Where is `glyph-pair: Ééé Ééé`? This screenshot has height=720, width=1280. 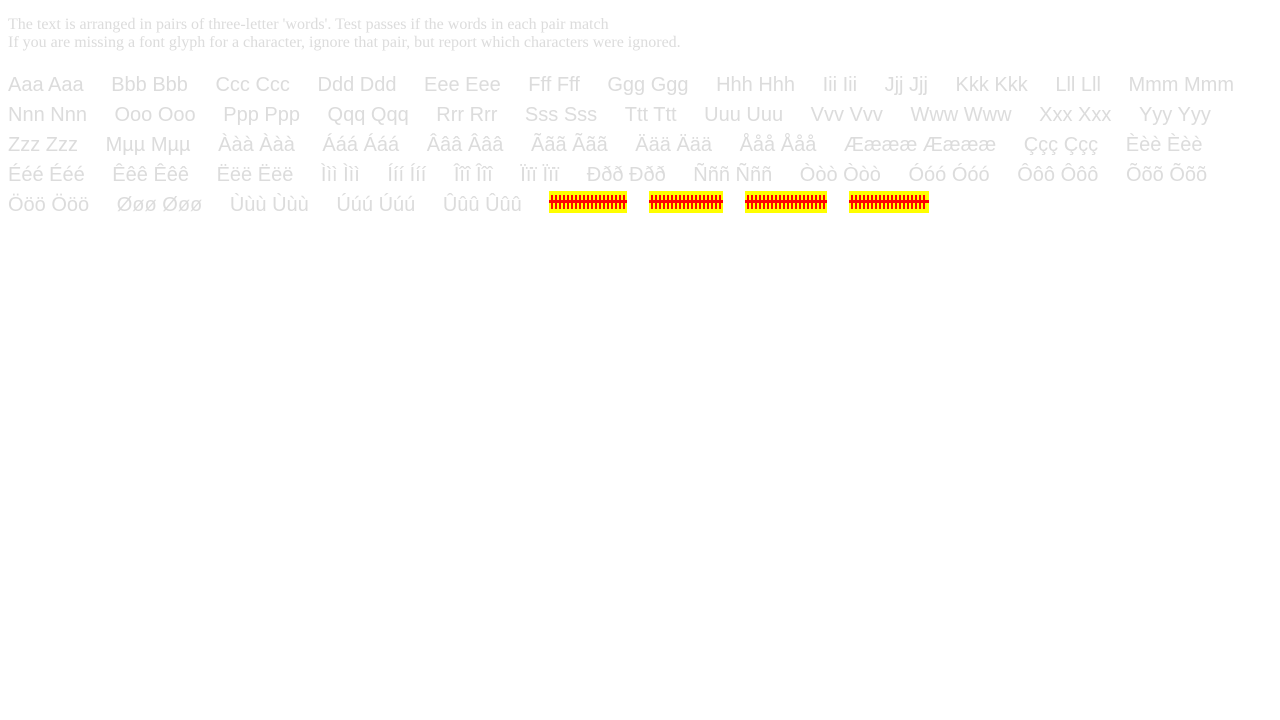
glyph-pair: Ééé Ééé is located at coordinates (46, 175).